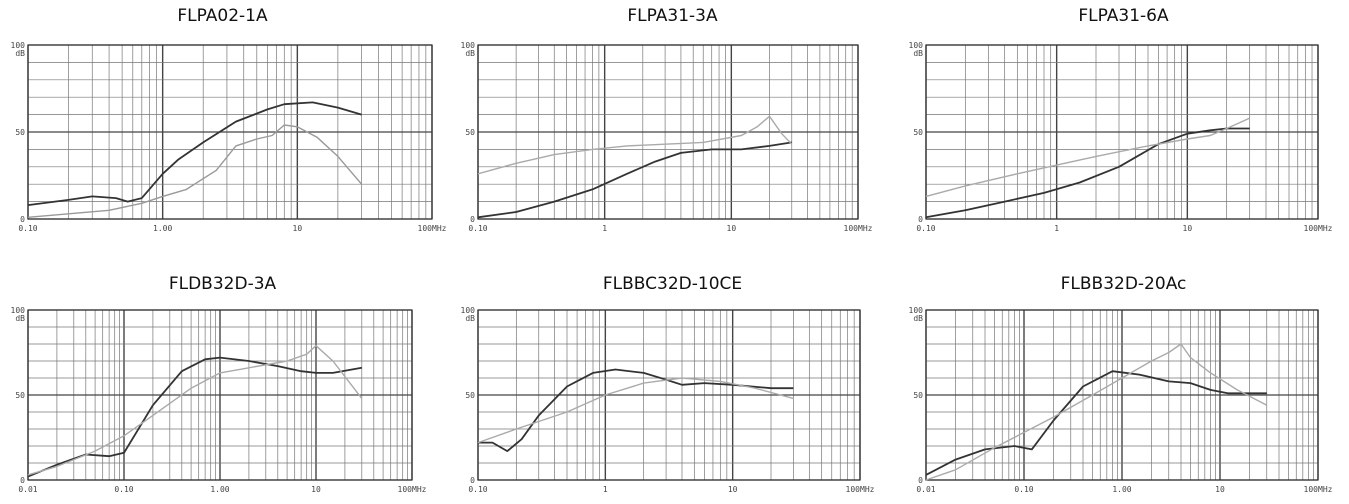  Describe the element at coordinates (222, 284) in the screenshot. I see `chart-title: FLDB32D-3A` at that location.